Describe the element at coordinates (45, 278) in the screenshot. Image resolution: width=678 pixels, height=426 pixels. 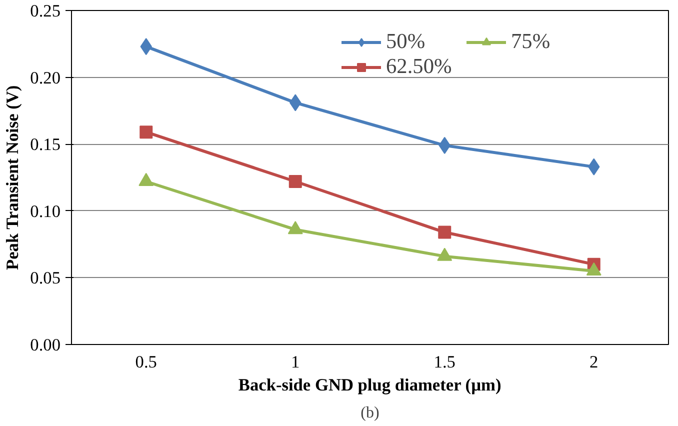
I see `y-tick-label: 0.05` at that location.